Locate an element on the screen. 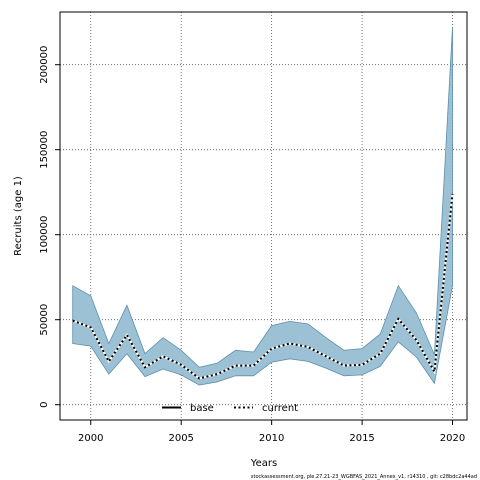 The width and height of the screenshot is (480, 480). y-axis-title: Recruits (age 1) is located at coordinates (18, 216).